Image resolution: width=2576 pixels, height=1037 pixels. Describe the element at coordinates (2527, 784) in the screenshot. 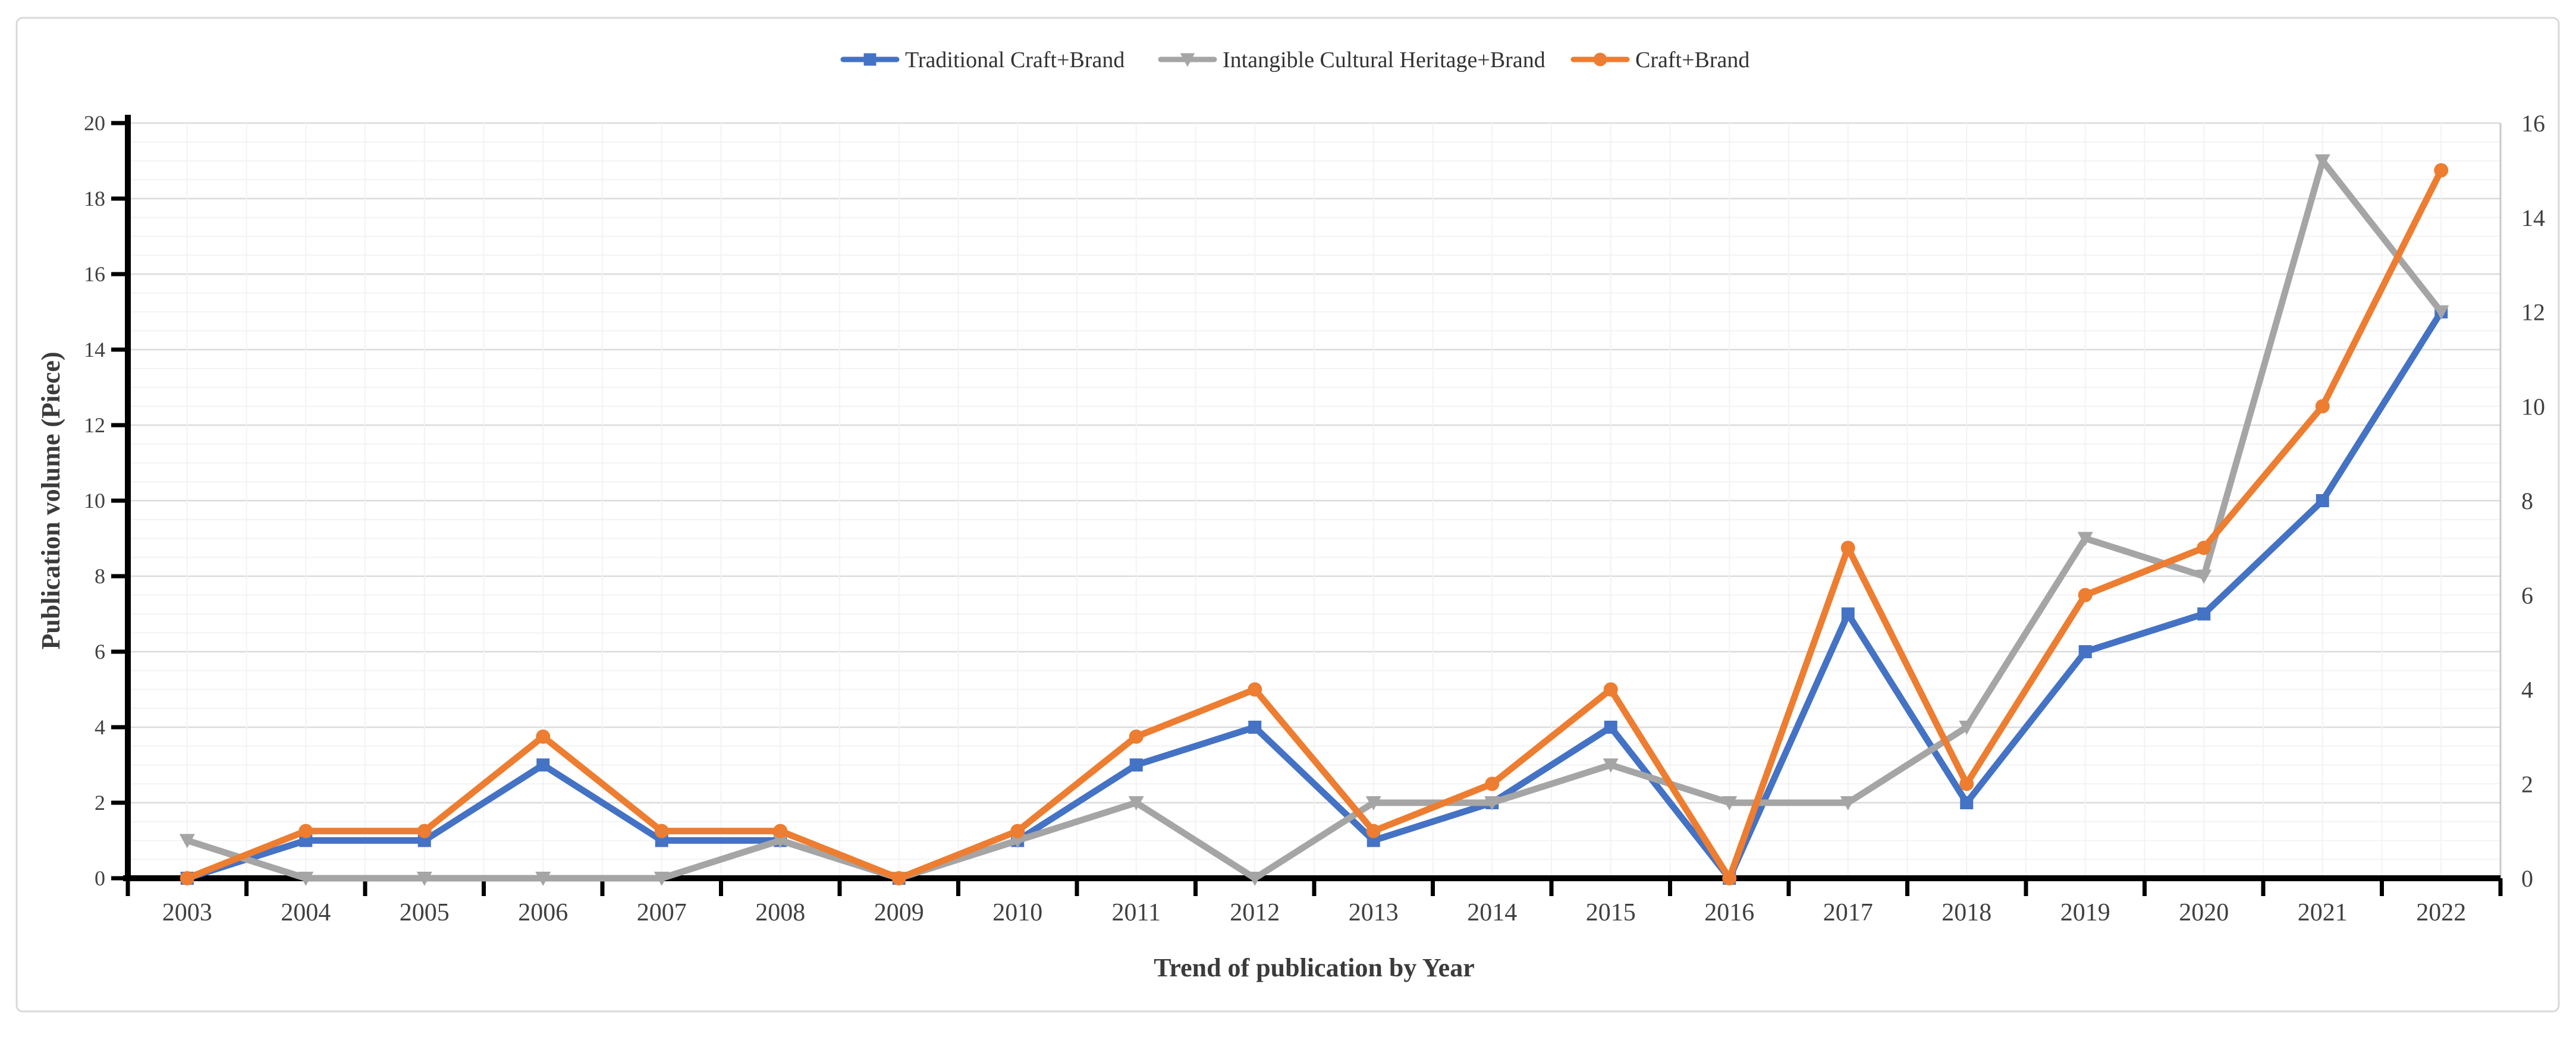

I see `secondary-y-axis-tick-label: 2` at that location.